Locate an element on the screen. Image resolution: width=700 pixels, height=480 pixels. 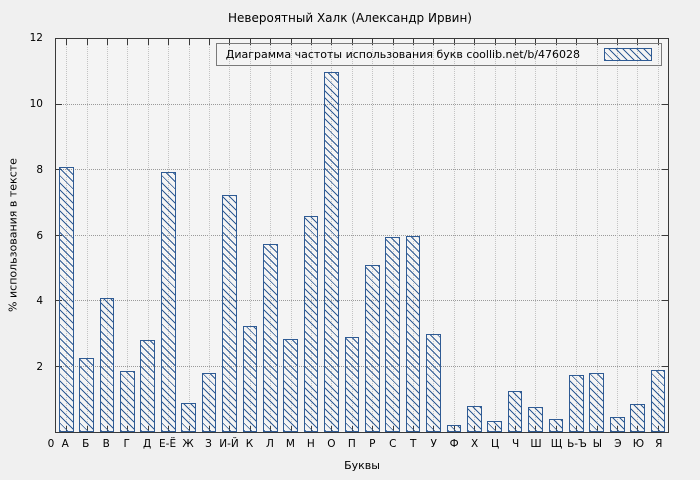
bar-Ц is located at coordinates (495, 426).